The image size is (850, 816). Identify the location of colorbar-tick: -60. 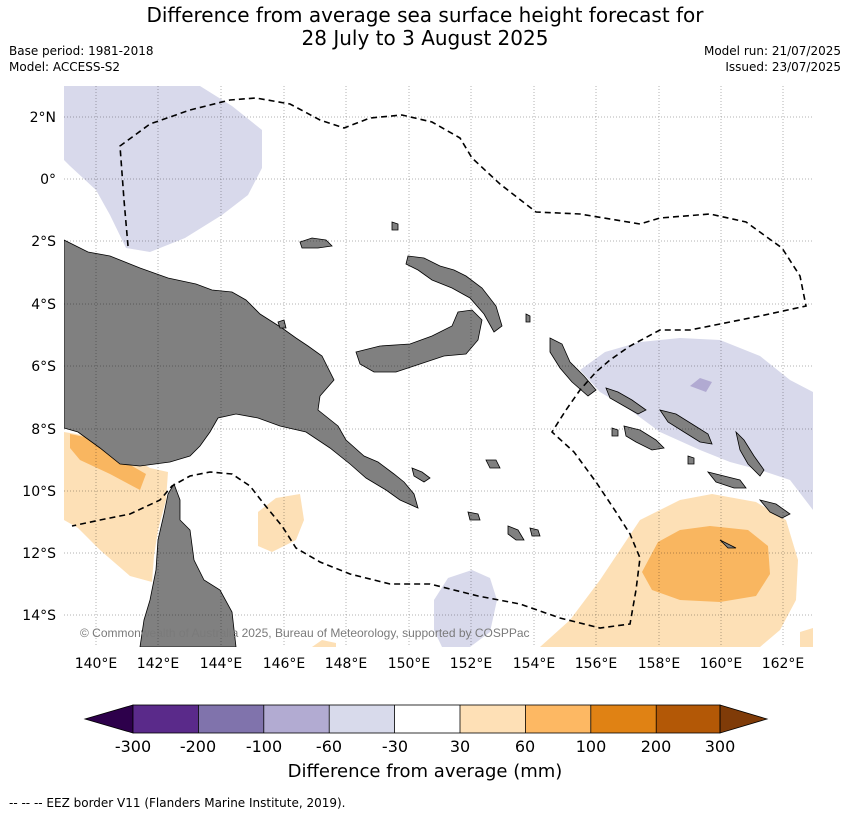
(329, 746).